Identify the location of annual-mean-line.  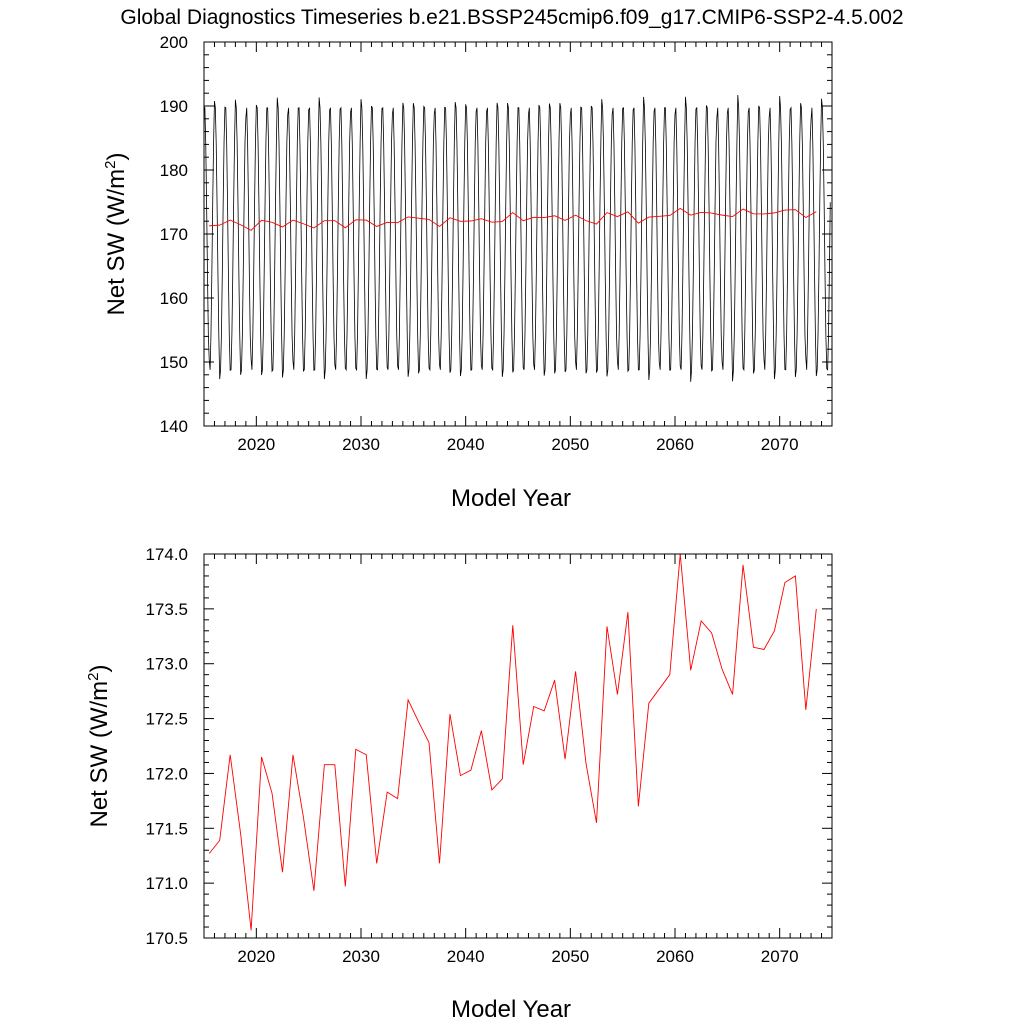
(513, 219).